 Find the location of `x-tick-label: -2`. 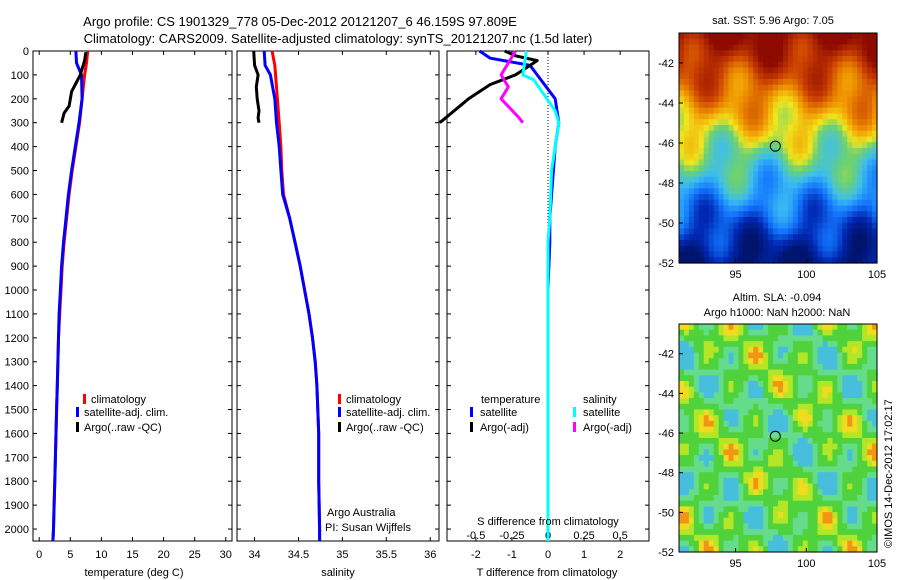

x-tick-label: -2 is located at coordinates (476, 555).